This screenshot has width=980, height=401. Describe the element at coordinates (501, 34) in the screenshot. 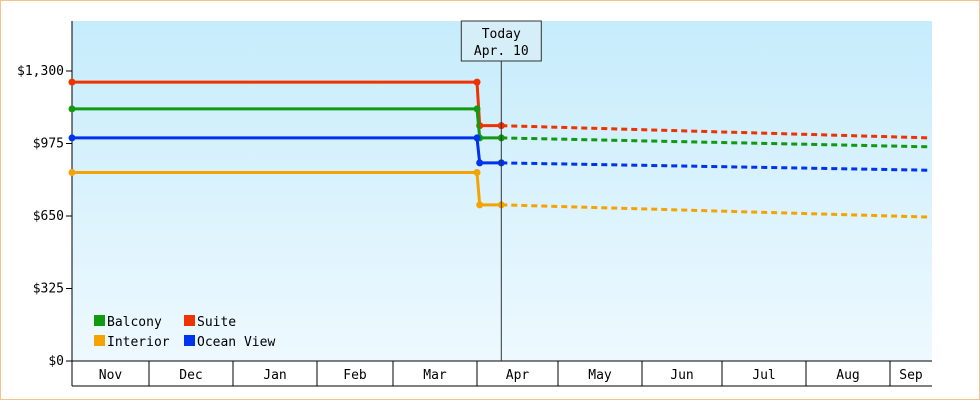

I see `today-label: Today` at that location.